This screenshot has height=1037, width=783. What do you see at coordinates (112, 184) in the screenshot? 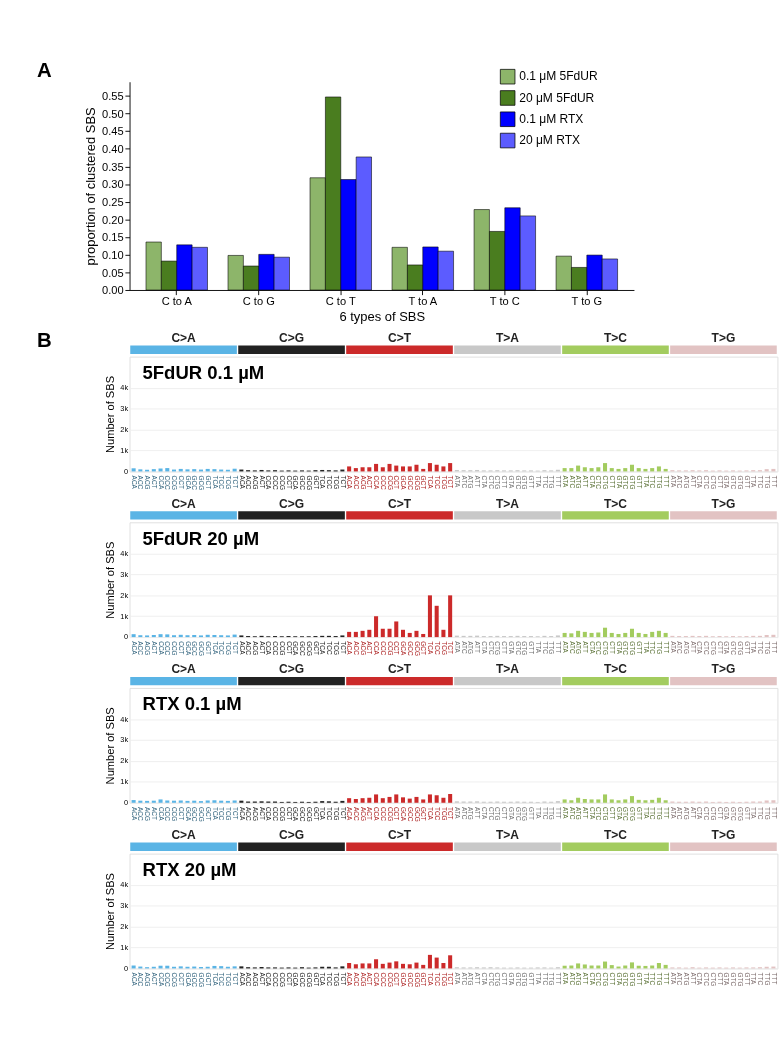
I see `y-tick-label: 0.30` at bounding box center [112, 184].